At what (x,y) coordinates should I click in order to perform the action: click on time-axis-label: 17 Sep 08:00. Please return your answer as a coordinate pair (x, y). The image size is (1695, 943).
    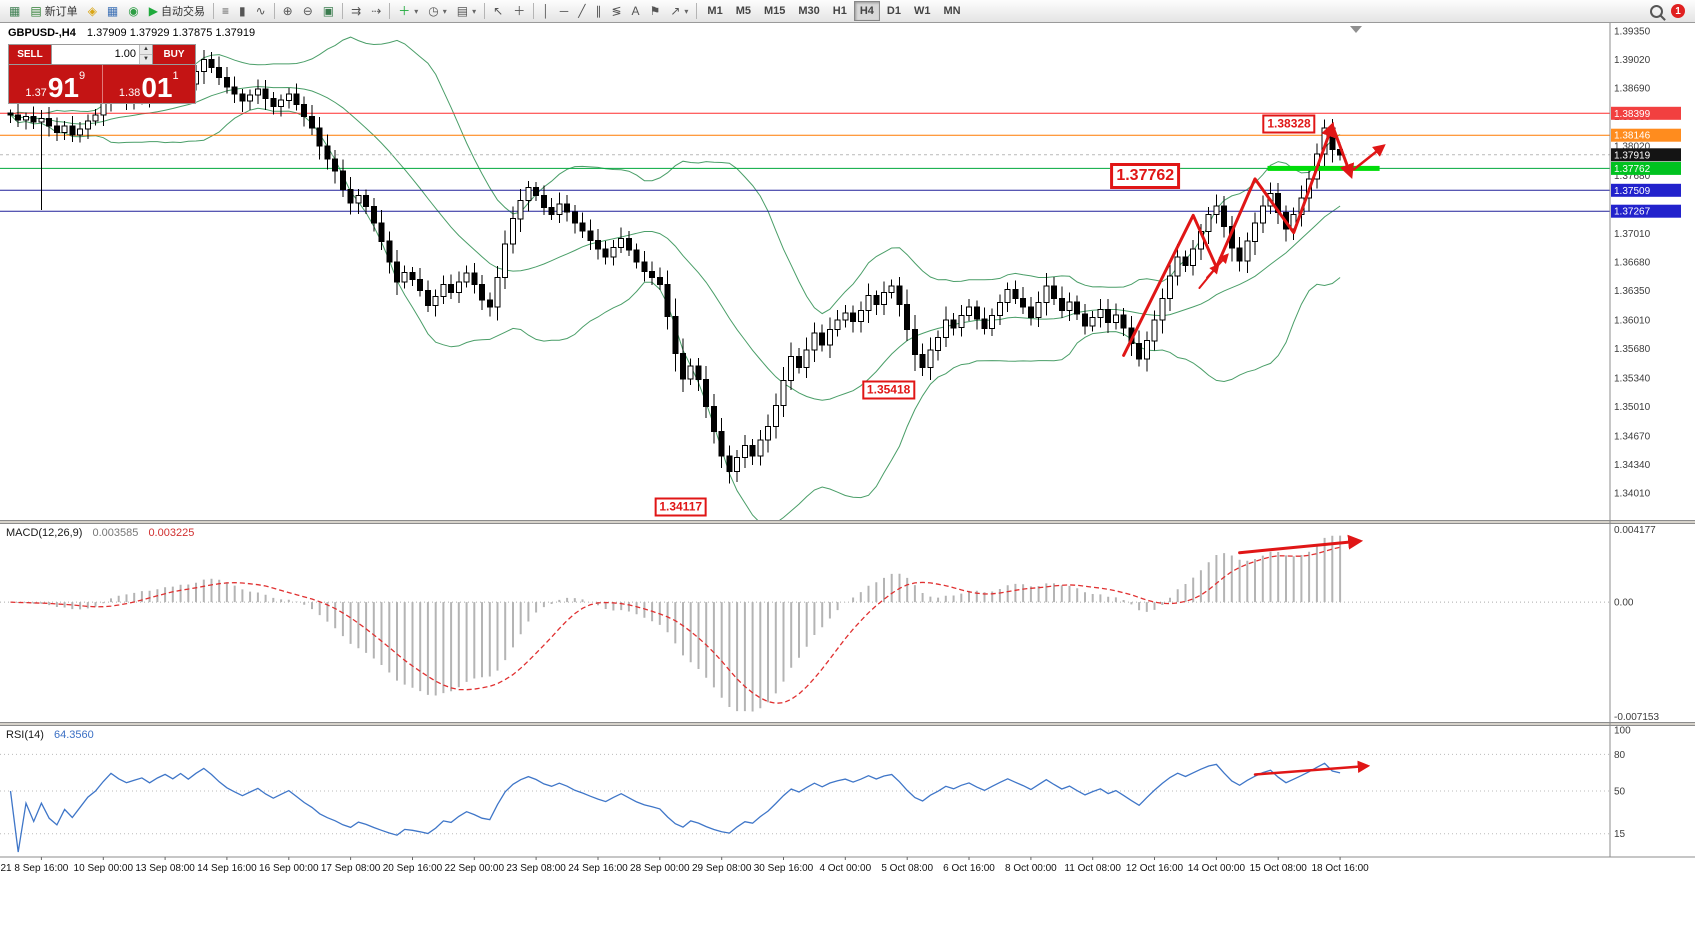
    Looking at the image, I should click on (351, 868).